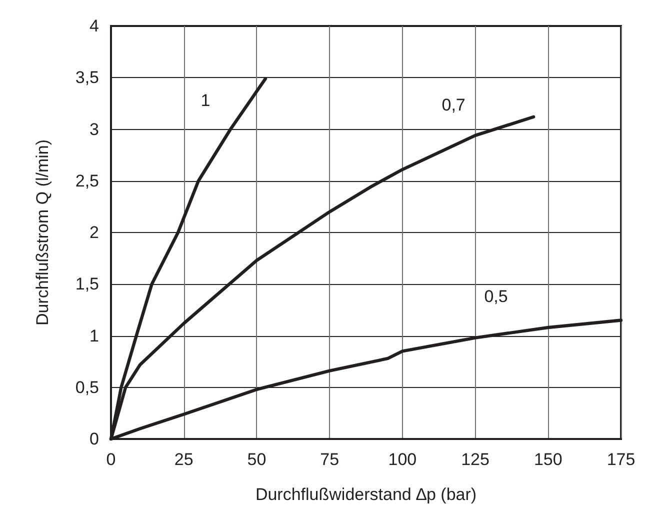 The width and height of the screenshot is (669, 532). I want to click on x-tick-label: 175, so click(621, 459).